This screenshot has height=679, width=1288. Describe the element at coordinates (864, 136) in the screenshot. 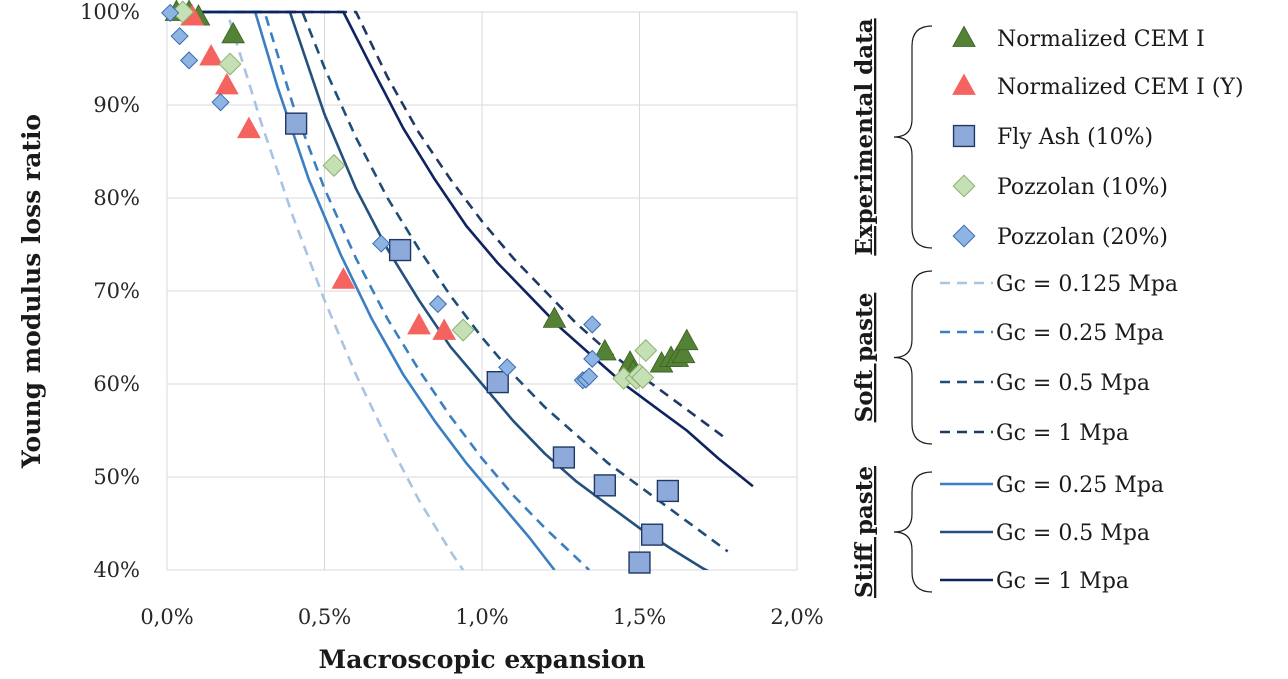

I see `legend-group-title: Experimental data` at that location.